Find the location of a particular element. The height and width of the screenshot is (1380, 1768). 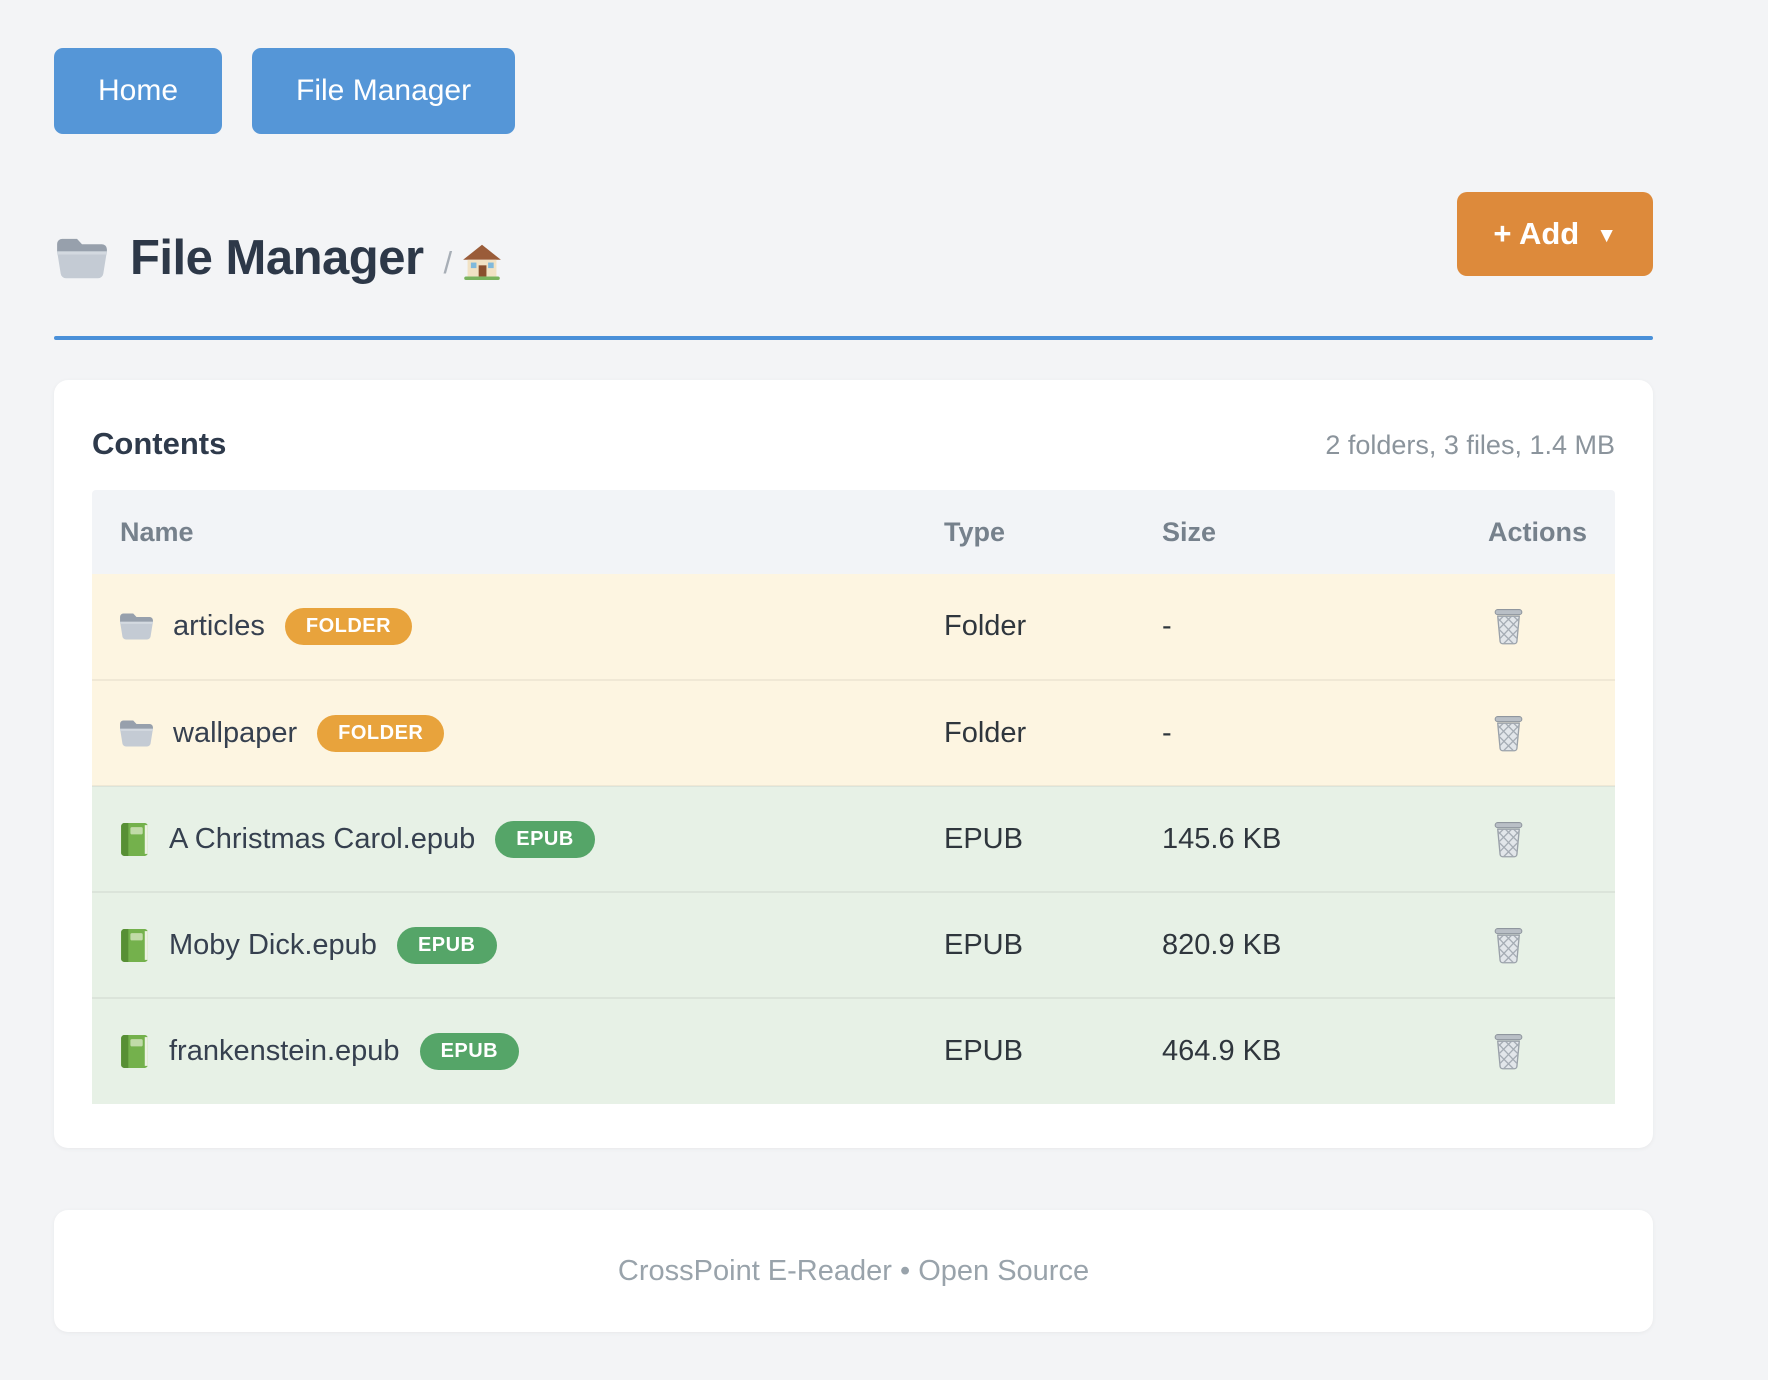

table-row: articles FOLDER Folder - is located at coordinates (853, 627).